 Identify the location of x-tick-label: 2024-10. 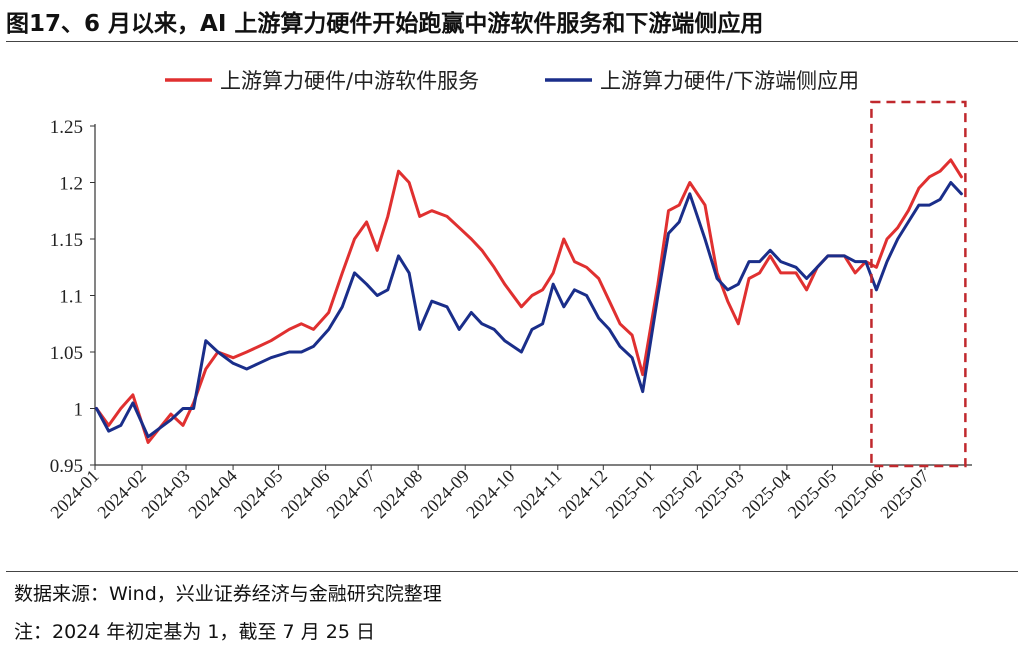
(490, 494).